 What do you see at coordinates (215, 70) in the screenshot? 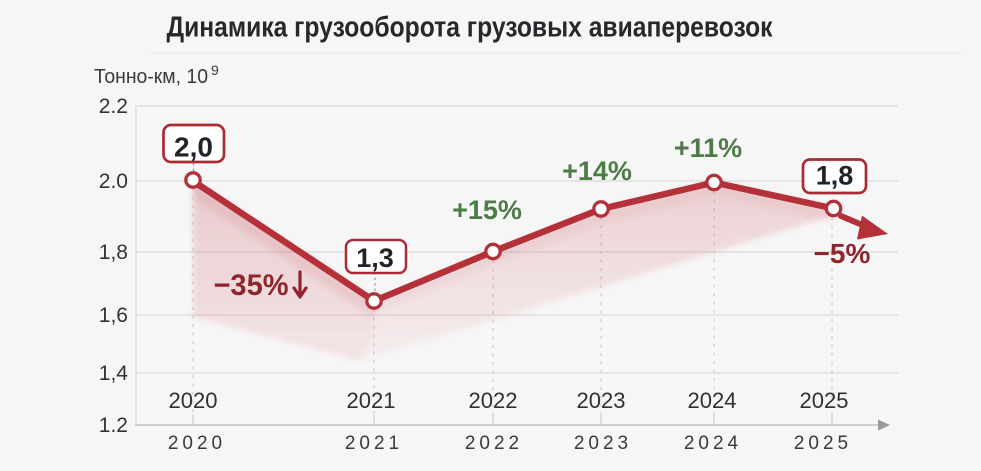
I see `svg-text: 9` at bounding box center [215, 70].